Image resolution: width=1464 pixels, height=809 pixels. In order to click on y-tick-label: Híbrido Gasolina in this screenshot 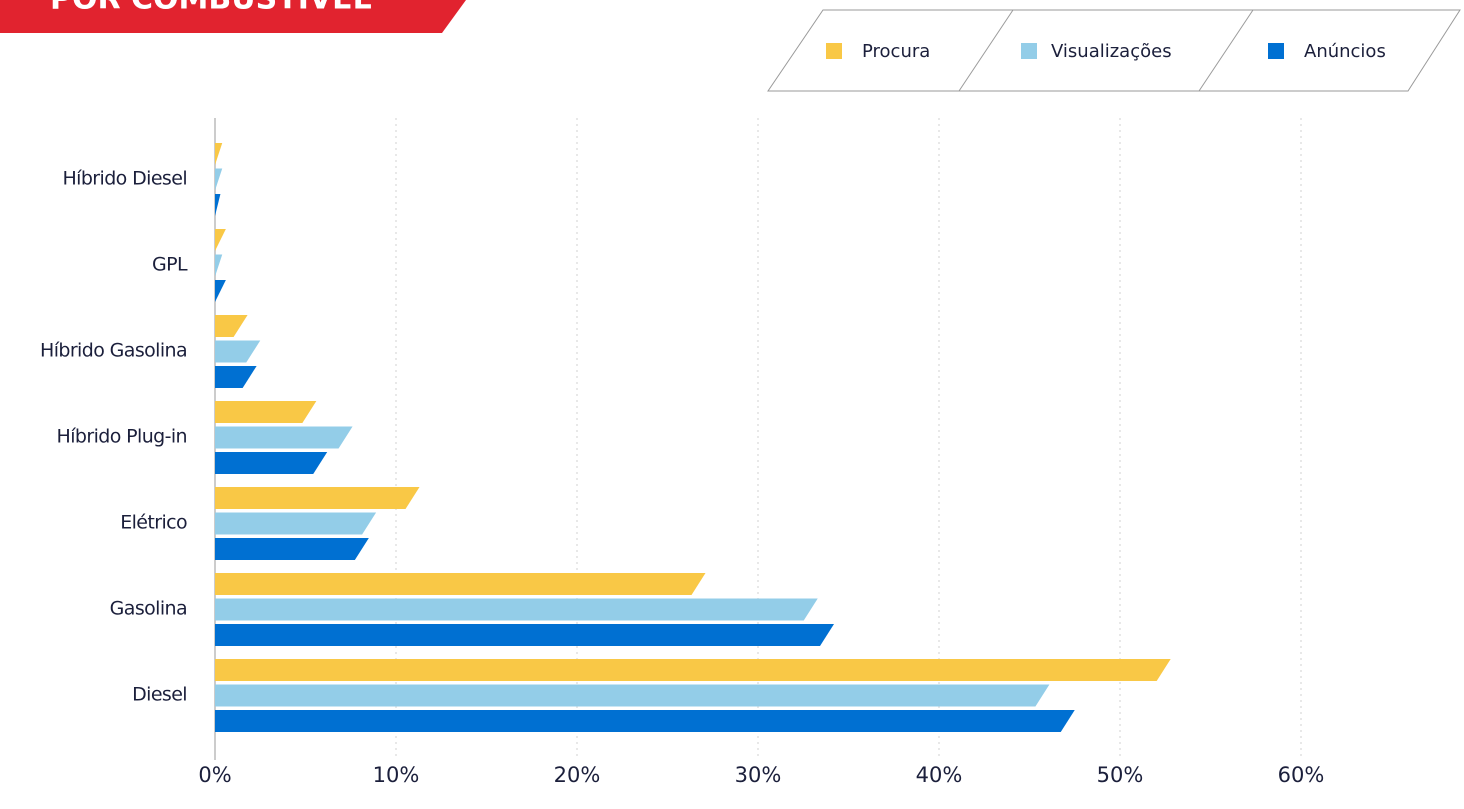, I will do `click(113, 351)`.